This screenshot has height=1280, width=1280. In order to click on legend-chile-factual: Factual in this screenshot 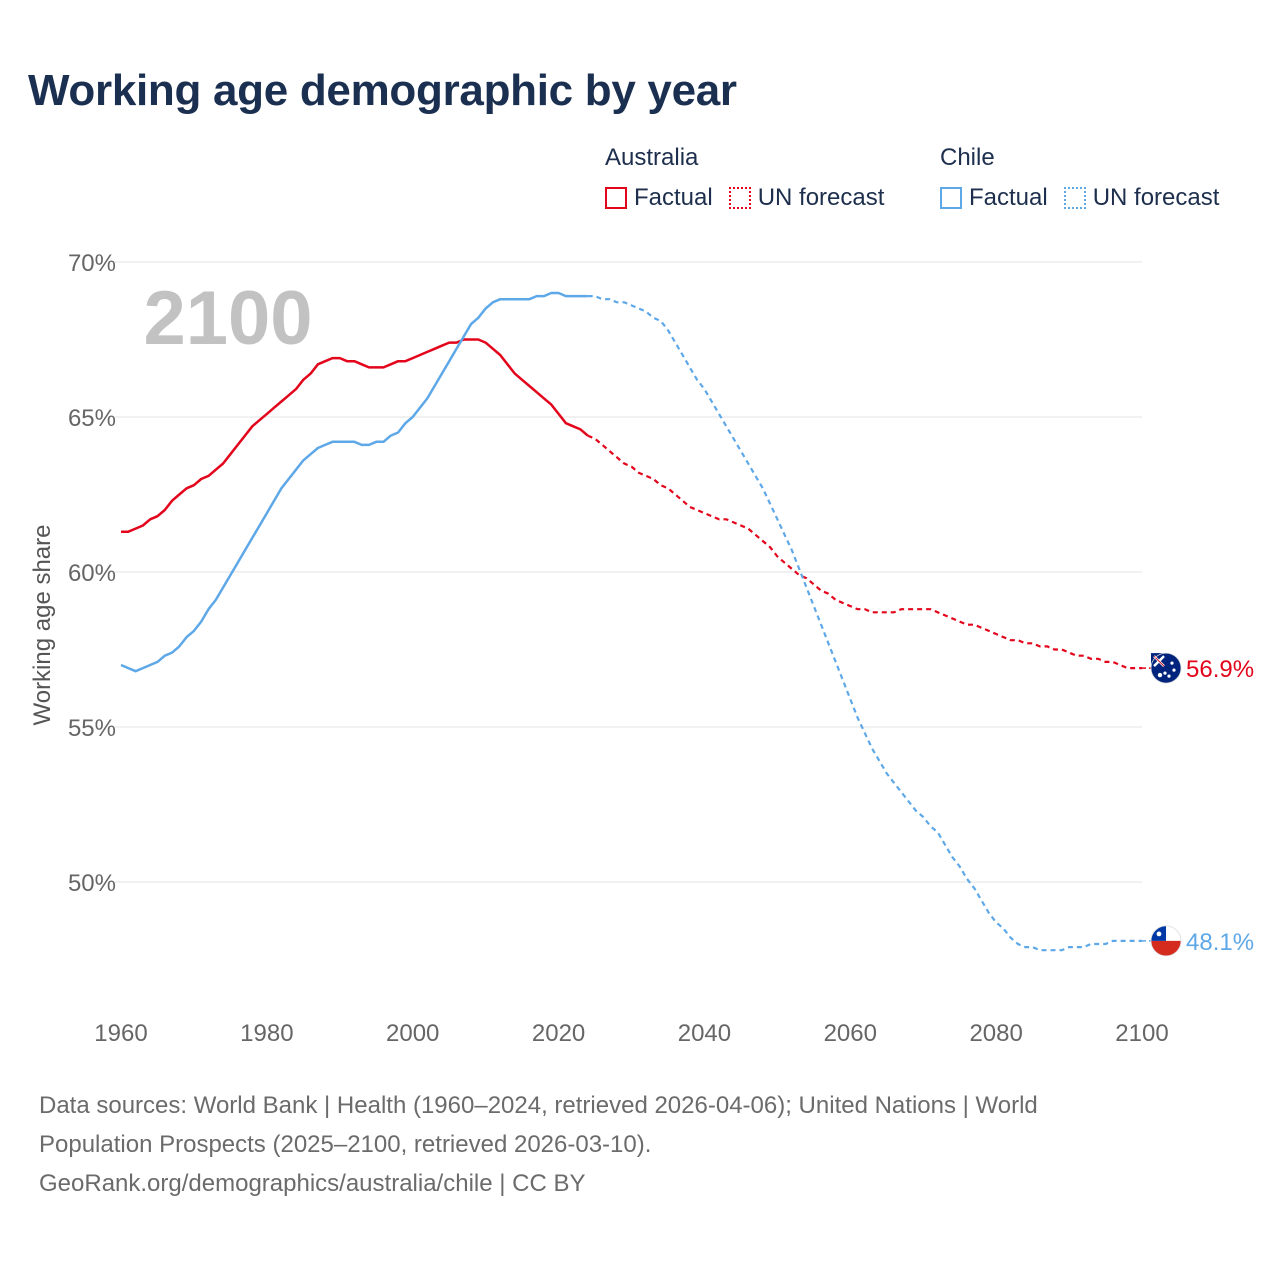, I will do `click(994, 198)`.